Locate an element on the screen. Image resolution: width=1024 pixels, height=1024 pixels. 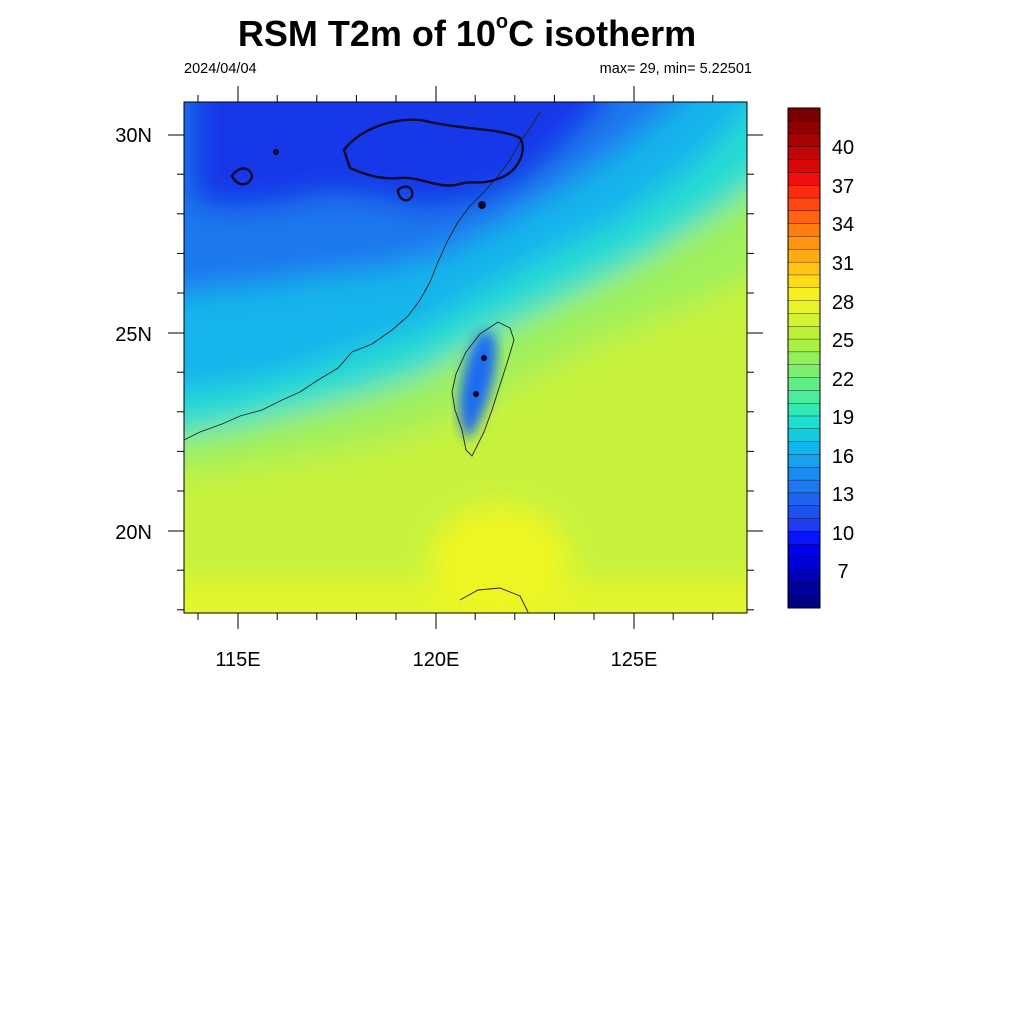
taiwan-coastline is located at coordinates (483, 389).